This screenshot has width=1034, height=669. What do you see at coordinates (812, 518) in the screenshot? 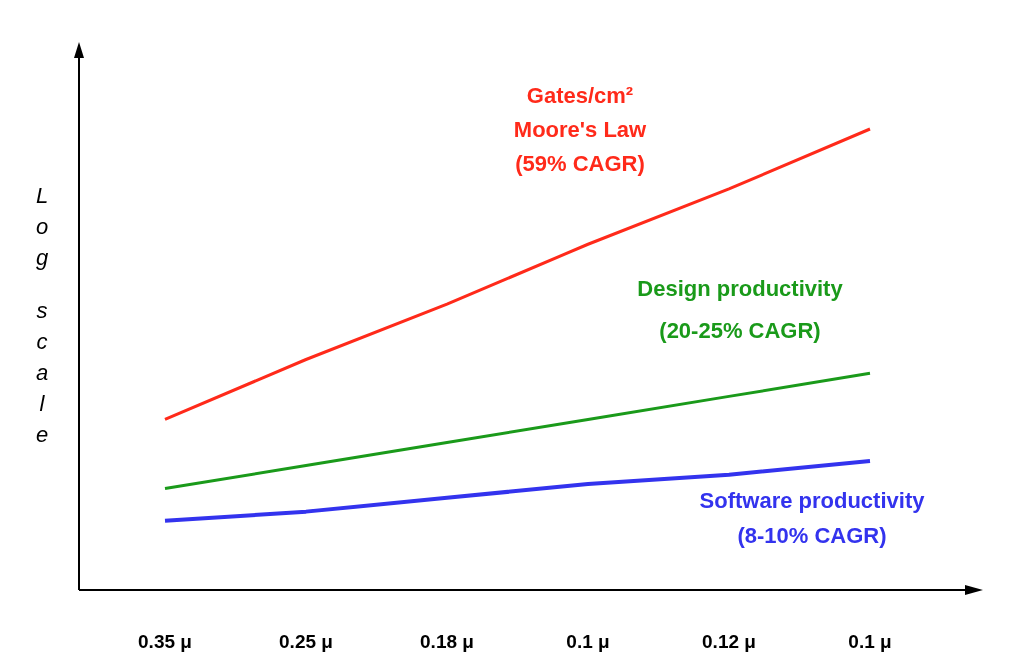
I see `series-label: Software productivity (8-10% CAGR)` at bounding box center [812, 518].